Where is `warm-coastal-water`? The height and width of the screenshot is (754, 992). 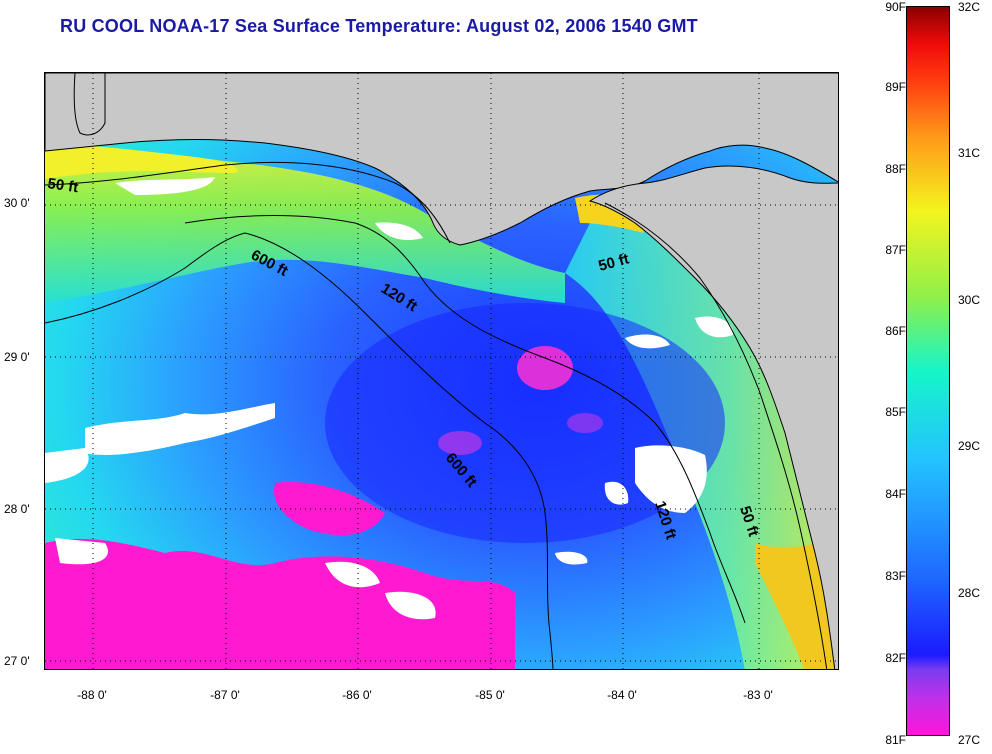 warm-coastal-water is located at coordinates (796, 606).